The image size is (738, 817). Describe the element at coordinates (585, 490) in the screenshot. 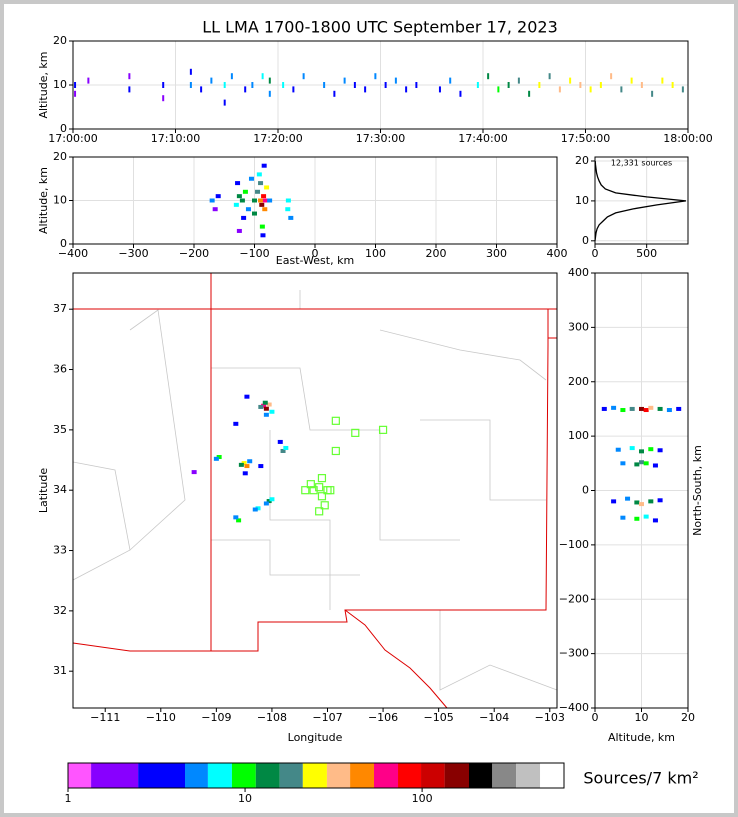

I see `y-tick-label: 0` at that location.